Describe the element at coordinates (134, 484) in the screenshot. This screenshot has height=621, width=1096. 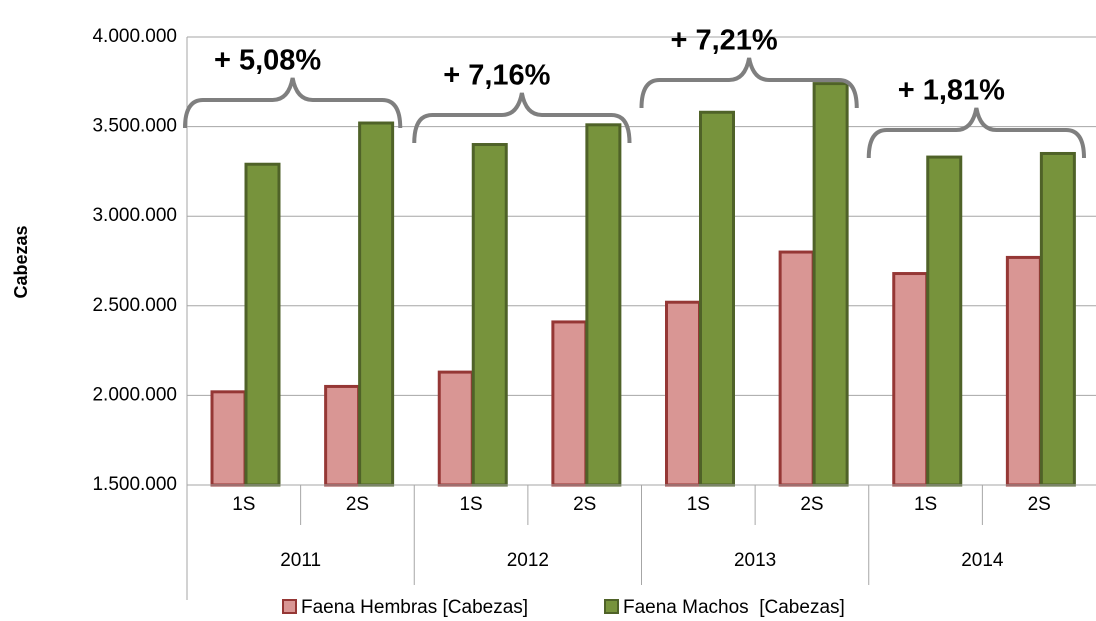
I see `y-tick-label: 1.500.000` at that location.